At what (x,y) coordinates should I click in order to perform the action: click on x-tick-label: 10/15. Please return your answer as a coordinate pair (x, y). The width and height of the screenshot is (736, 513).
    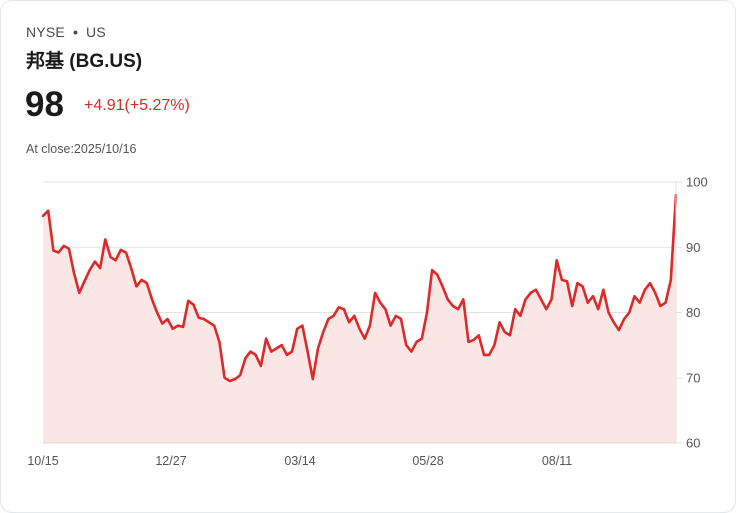
    Looking at the image, I should click on (42, 461).